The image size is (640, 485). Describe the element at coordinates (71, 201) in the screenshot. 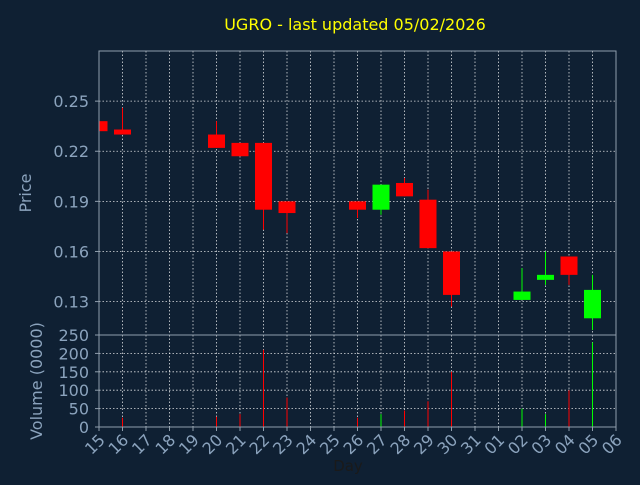

I see `price-tick-label: 0.19` at that location.